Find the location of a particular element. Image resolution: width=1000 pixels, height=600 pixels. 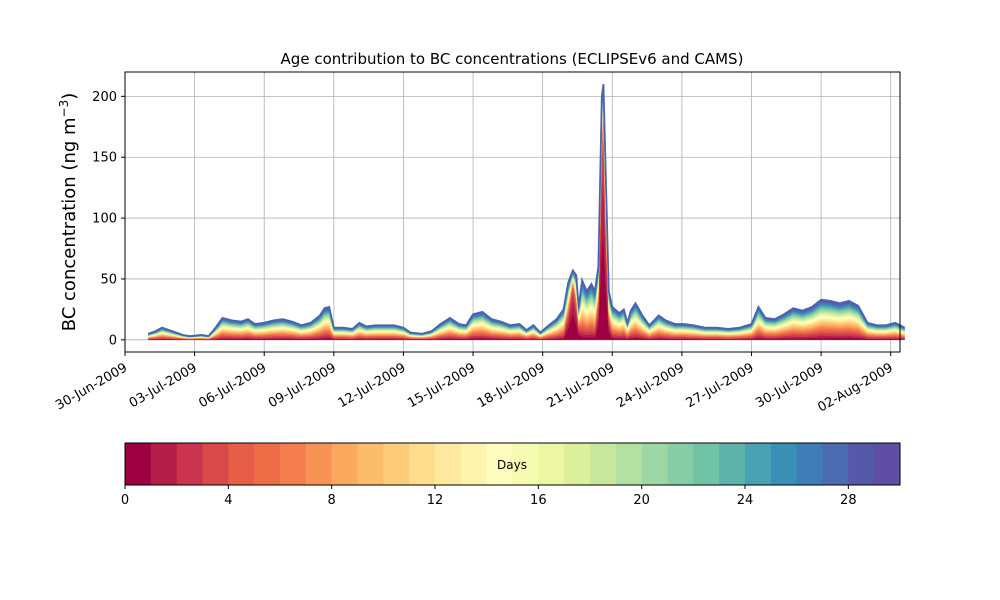

colorbar-label: Days is located at coordinates (512, 465).